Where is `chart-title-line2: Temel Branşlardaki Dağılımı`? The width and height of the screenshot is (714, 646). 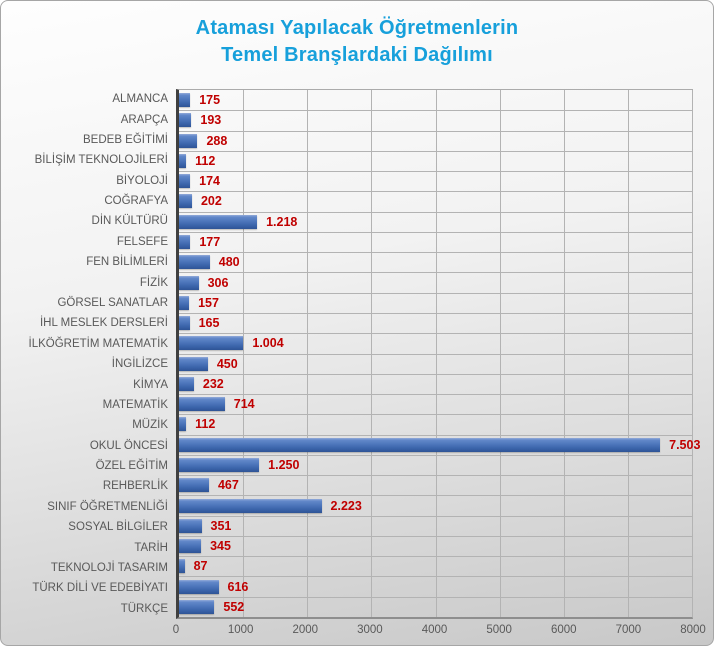 chart-title-line2: Temel Branşlardaki Dağılımı is located at coordinates (357, 55).